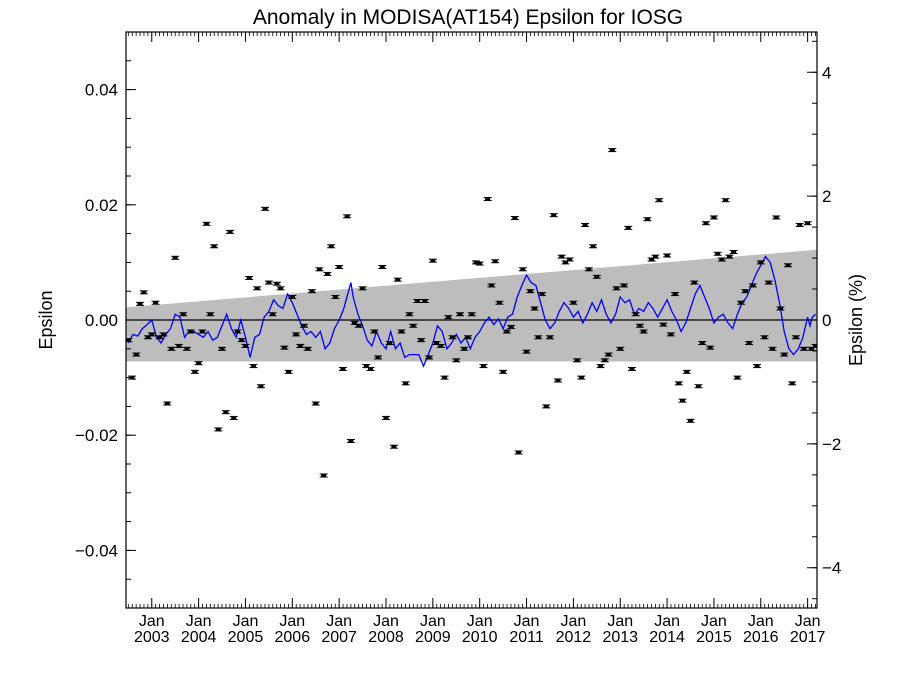  I want to click on x-tick-label-year: 2014, so click(667, 637).